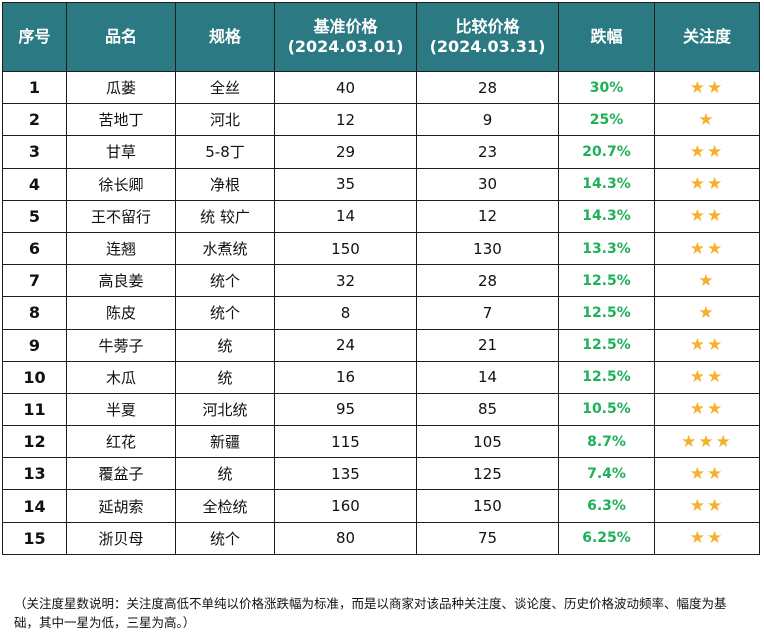  Describe the element at coordinates (606, 248) in the screenshot. I see `cell-drop: 13.3%` at that location.